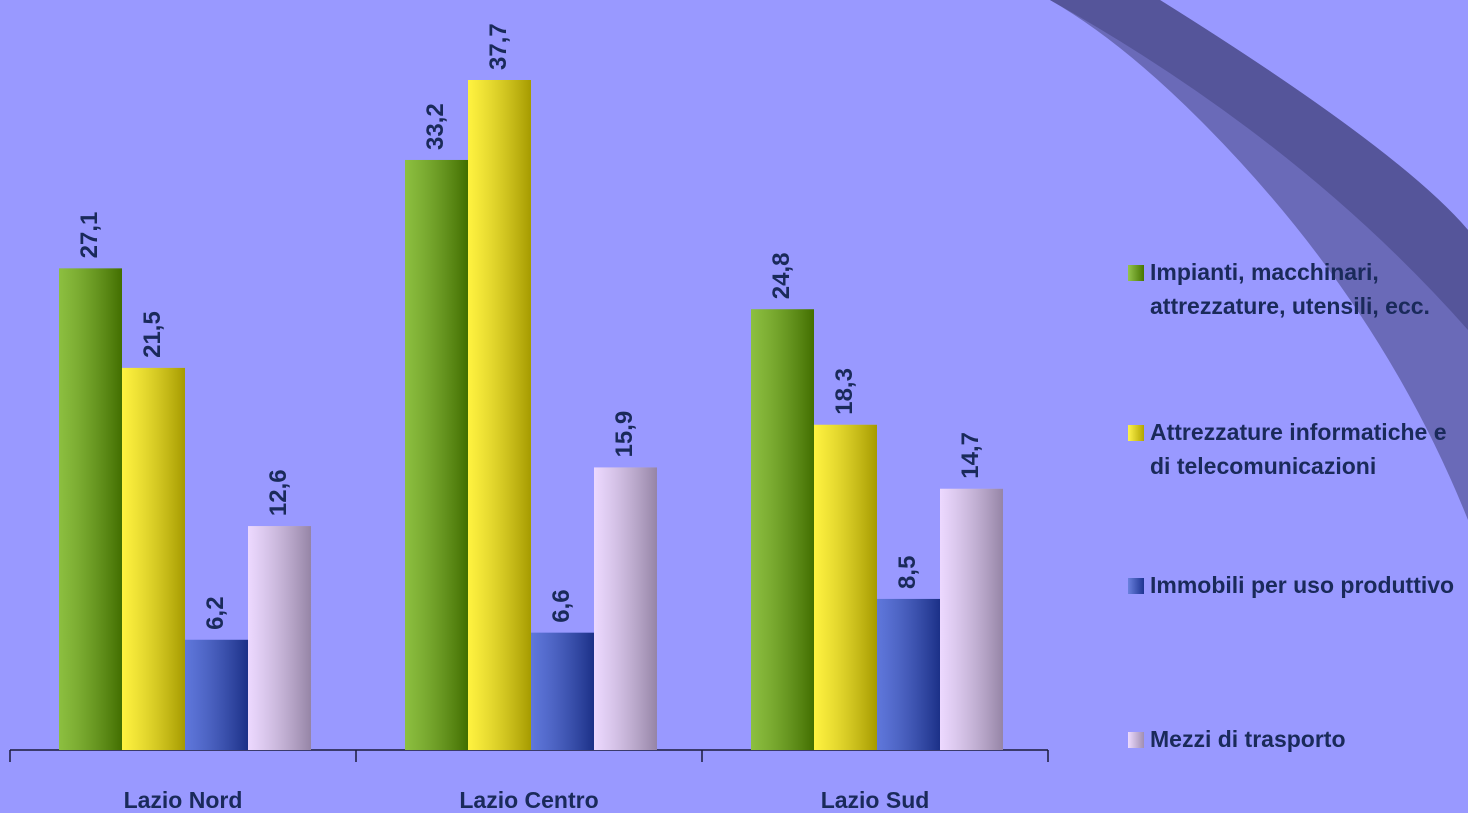 Image resolution: width=1468 pixels, height=813 pixels. I want to click on legend-item: Immobili per uso produttivo, so click(1293, 585).